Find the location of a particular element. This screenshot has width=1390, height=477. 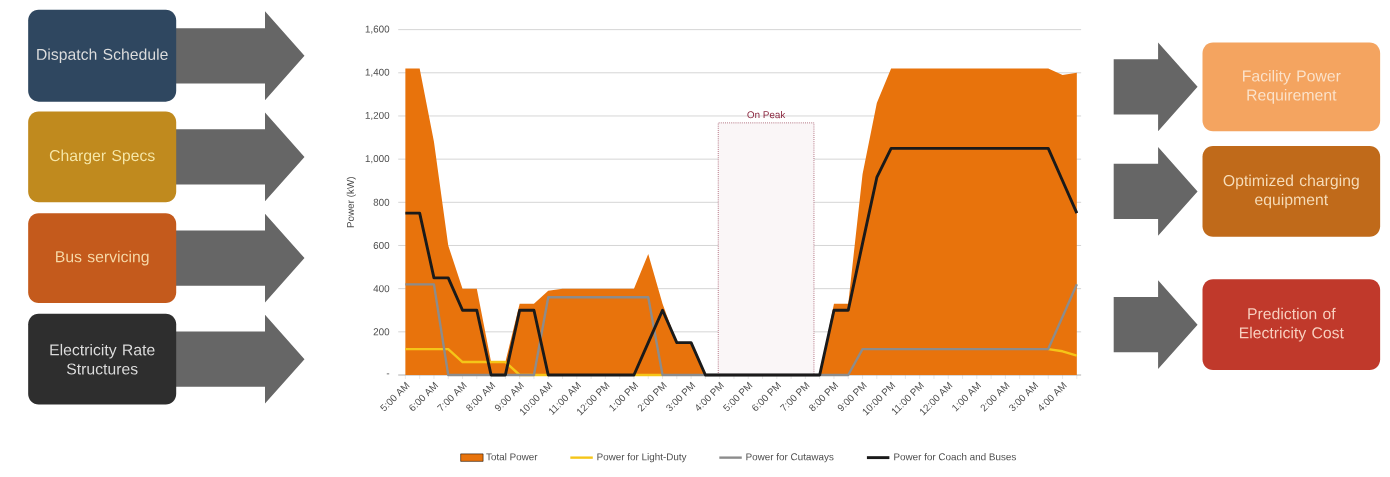

legend-label: Power for Cutaways is located at coordinates (790, 458).